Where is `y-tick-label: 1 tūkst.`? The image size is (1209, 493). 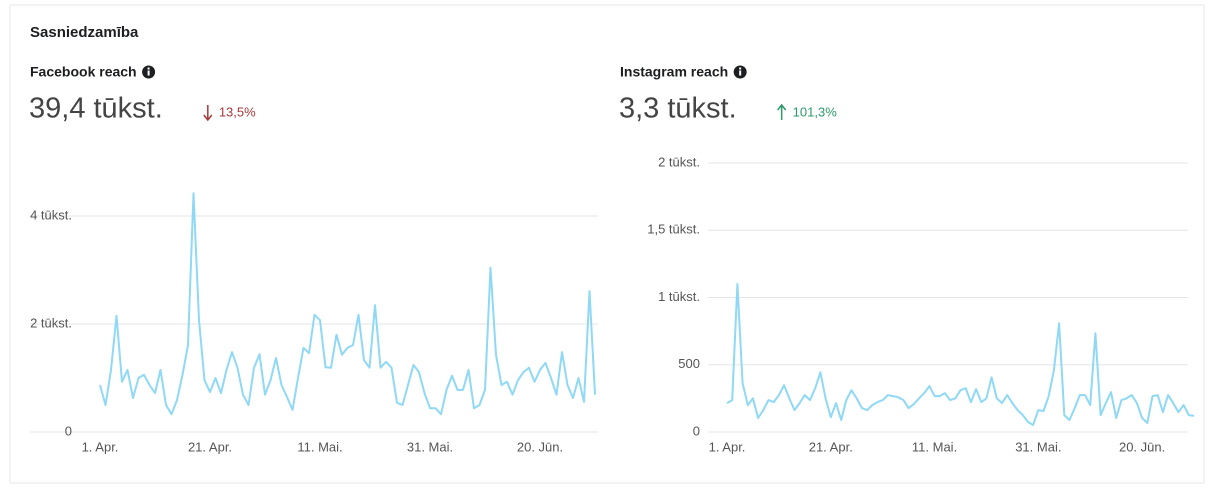 y-tick-label: 1 tūkst. is located at coordinates (679, 296).